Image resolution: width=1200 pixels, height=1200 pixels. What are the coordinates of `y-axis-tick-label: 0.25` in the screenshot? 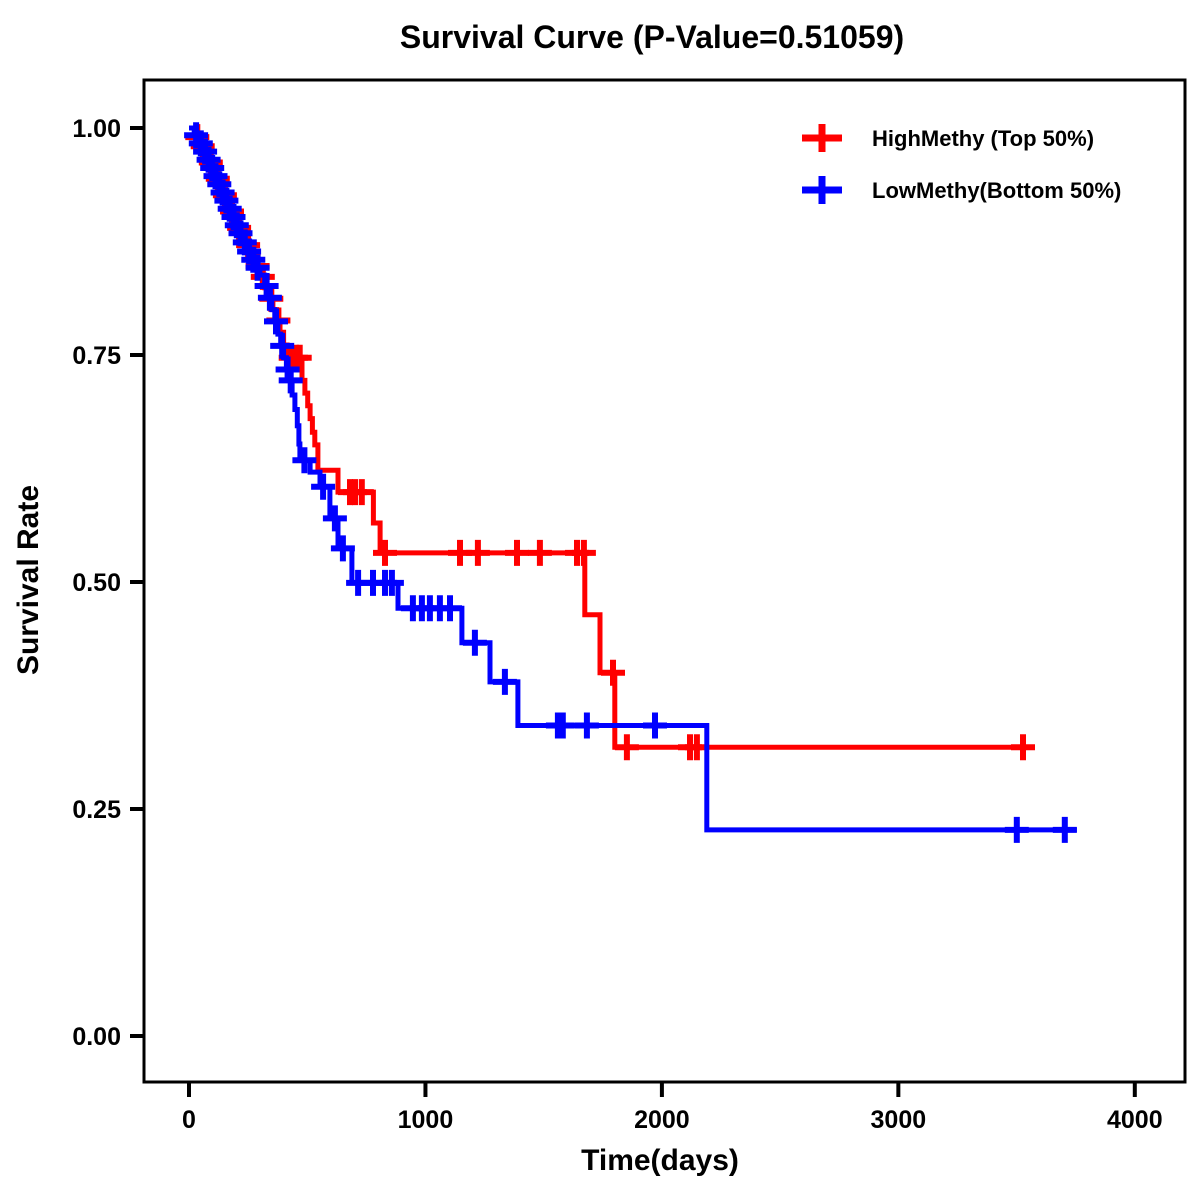 It's located at (96, 810).